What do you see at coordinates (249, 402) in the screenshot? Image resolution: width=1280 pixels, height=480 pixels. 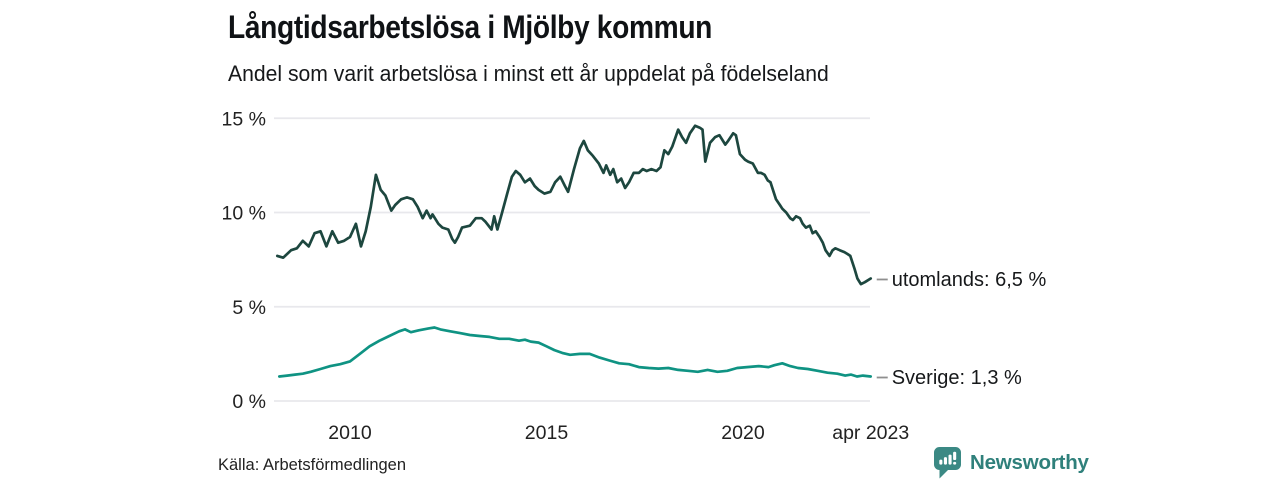 I see `y-tick-label-0: 0 %` at bounding box center [249, 402].